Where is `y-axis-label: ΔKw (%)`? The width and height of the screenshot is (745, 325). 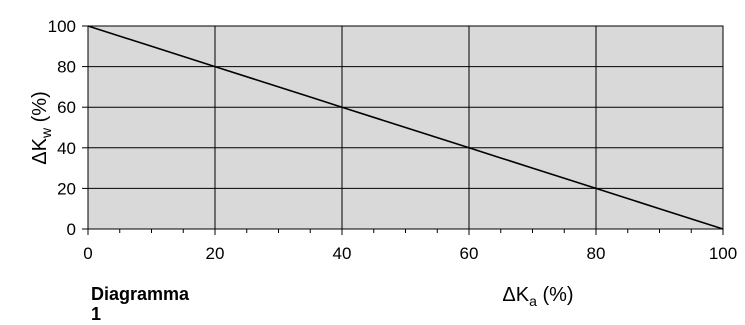 y-axis-label: ΔKw (%) is located at coordinates (41, 128).